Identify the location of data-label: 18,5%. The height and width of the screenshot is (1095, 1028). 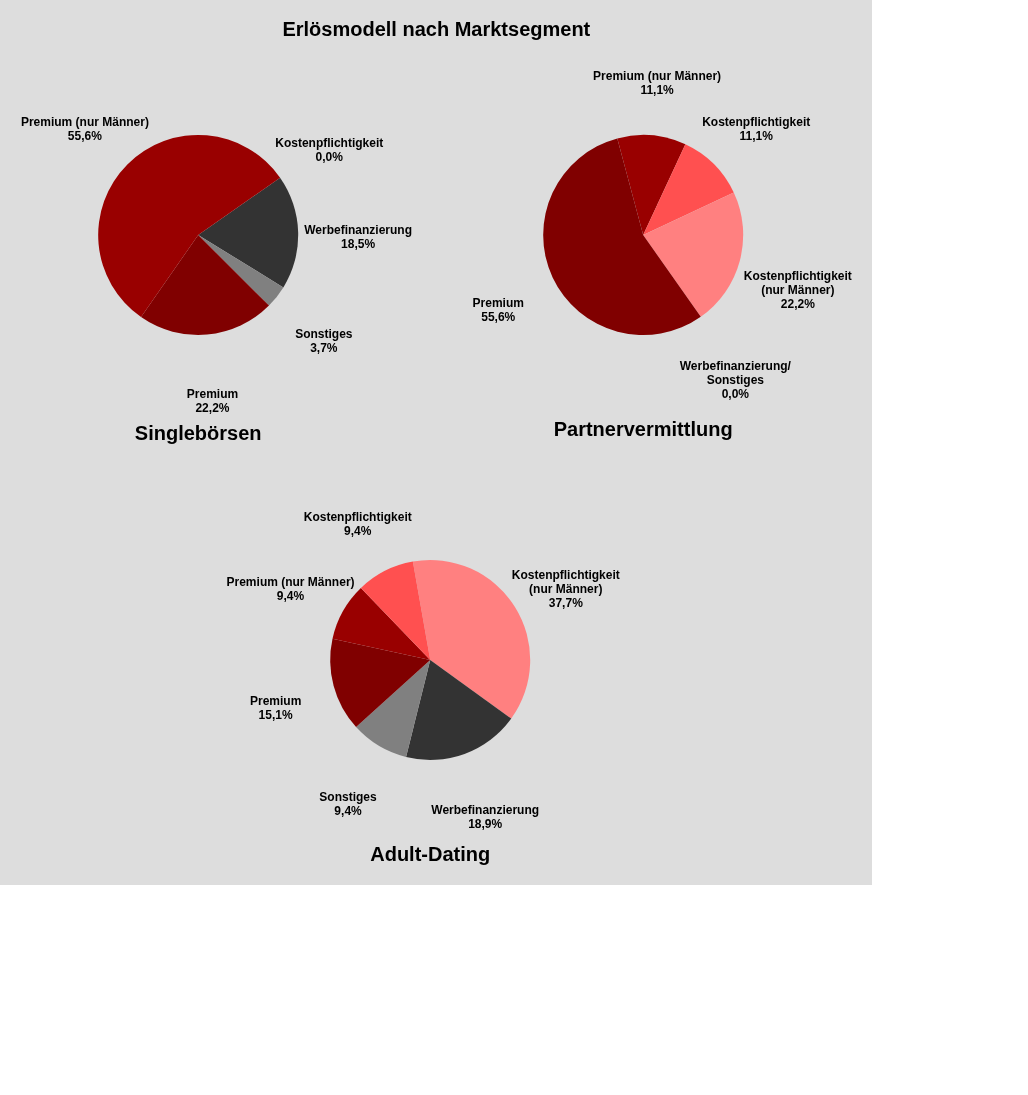
(358, 244).